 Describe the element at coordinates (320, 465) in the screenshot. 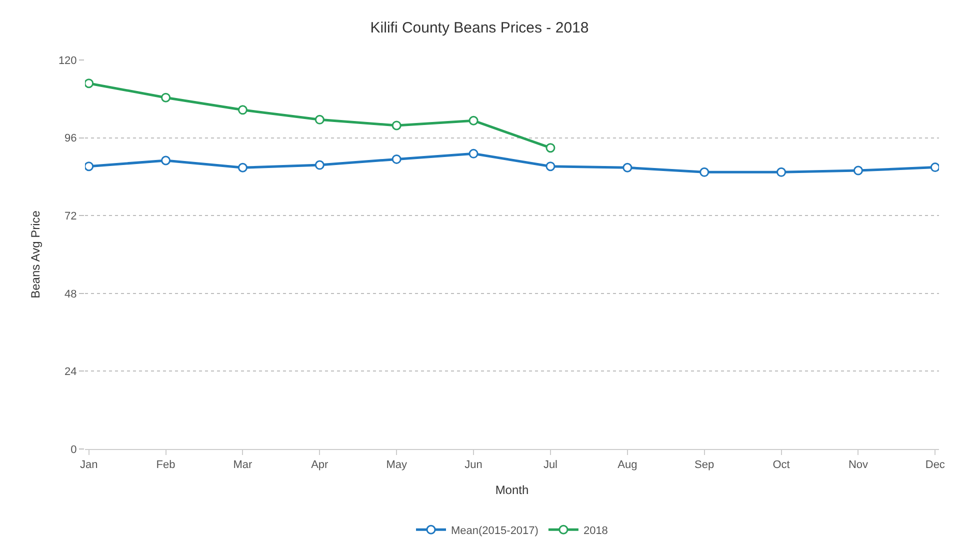

I see `x-tick-label: Apr` at that location.